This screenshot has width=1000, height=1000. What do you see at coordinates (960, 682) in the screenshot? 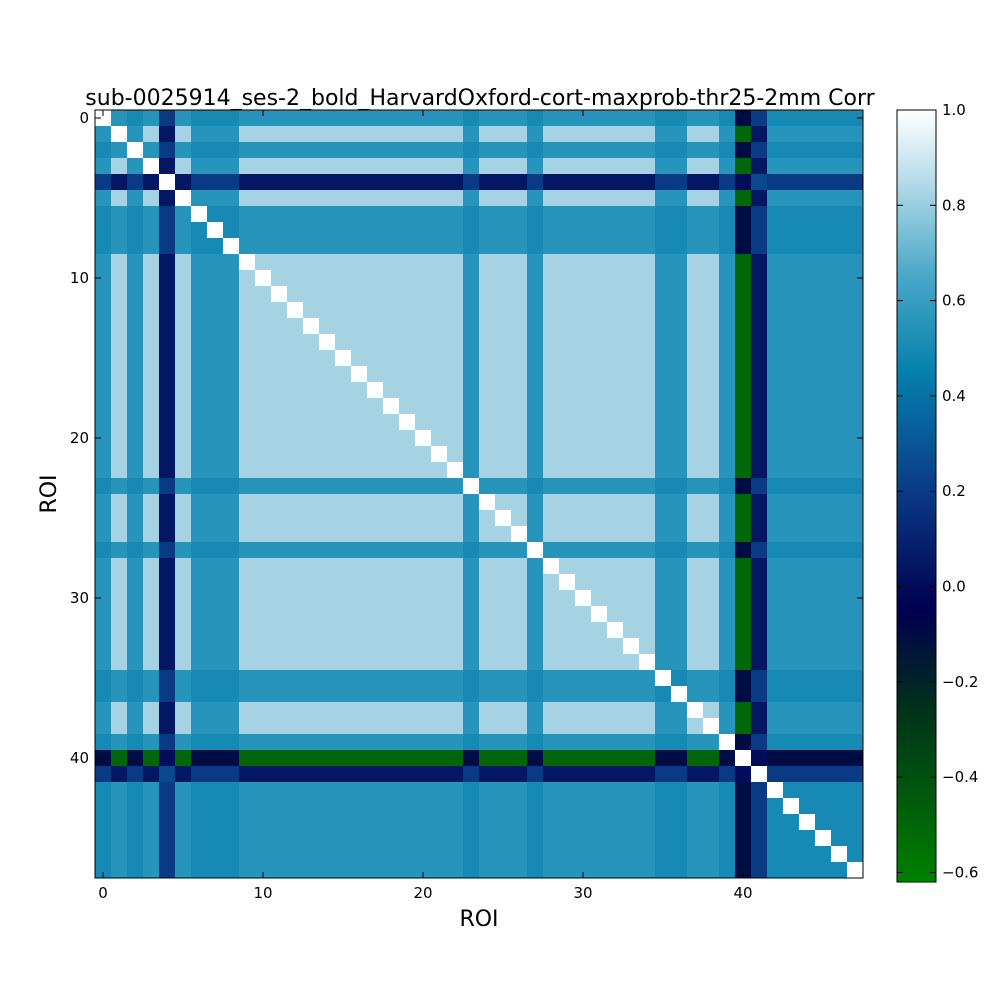
I see `colorbar-tick-label: −0.2` at bounding box center [960, 682].